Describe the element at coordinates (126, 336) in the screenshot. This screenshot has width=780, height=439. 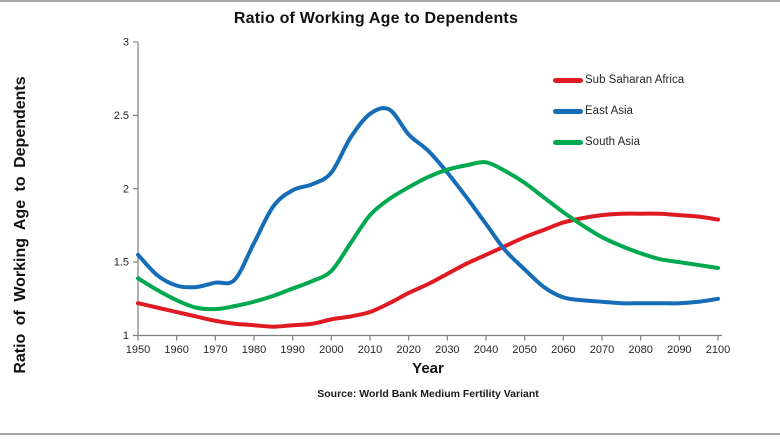
I see `y-tick-label: 1` at that location.